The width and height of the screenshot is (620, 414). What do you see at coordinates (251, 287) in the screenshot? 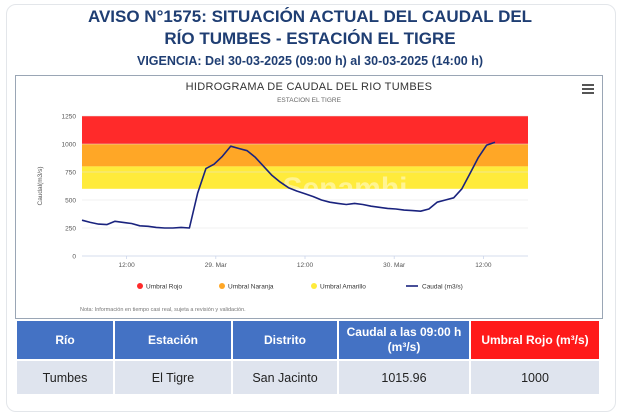
I see `legend-label: Umbral Naranja` at bounding box center [251, 287].